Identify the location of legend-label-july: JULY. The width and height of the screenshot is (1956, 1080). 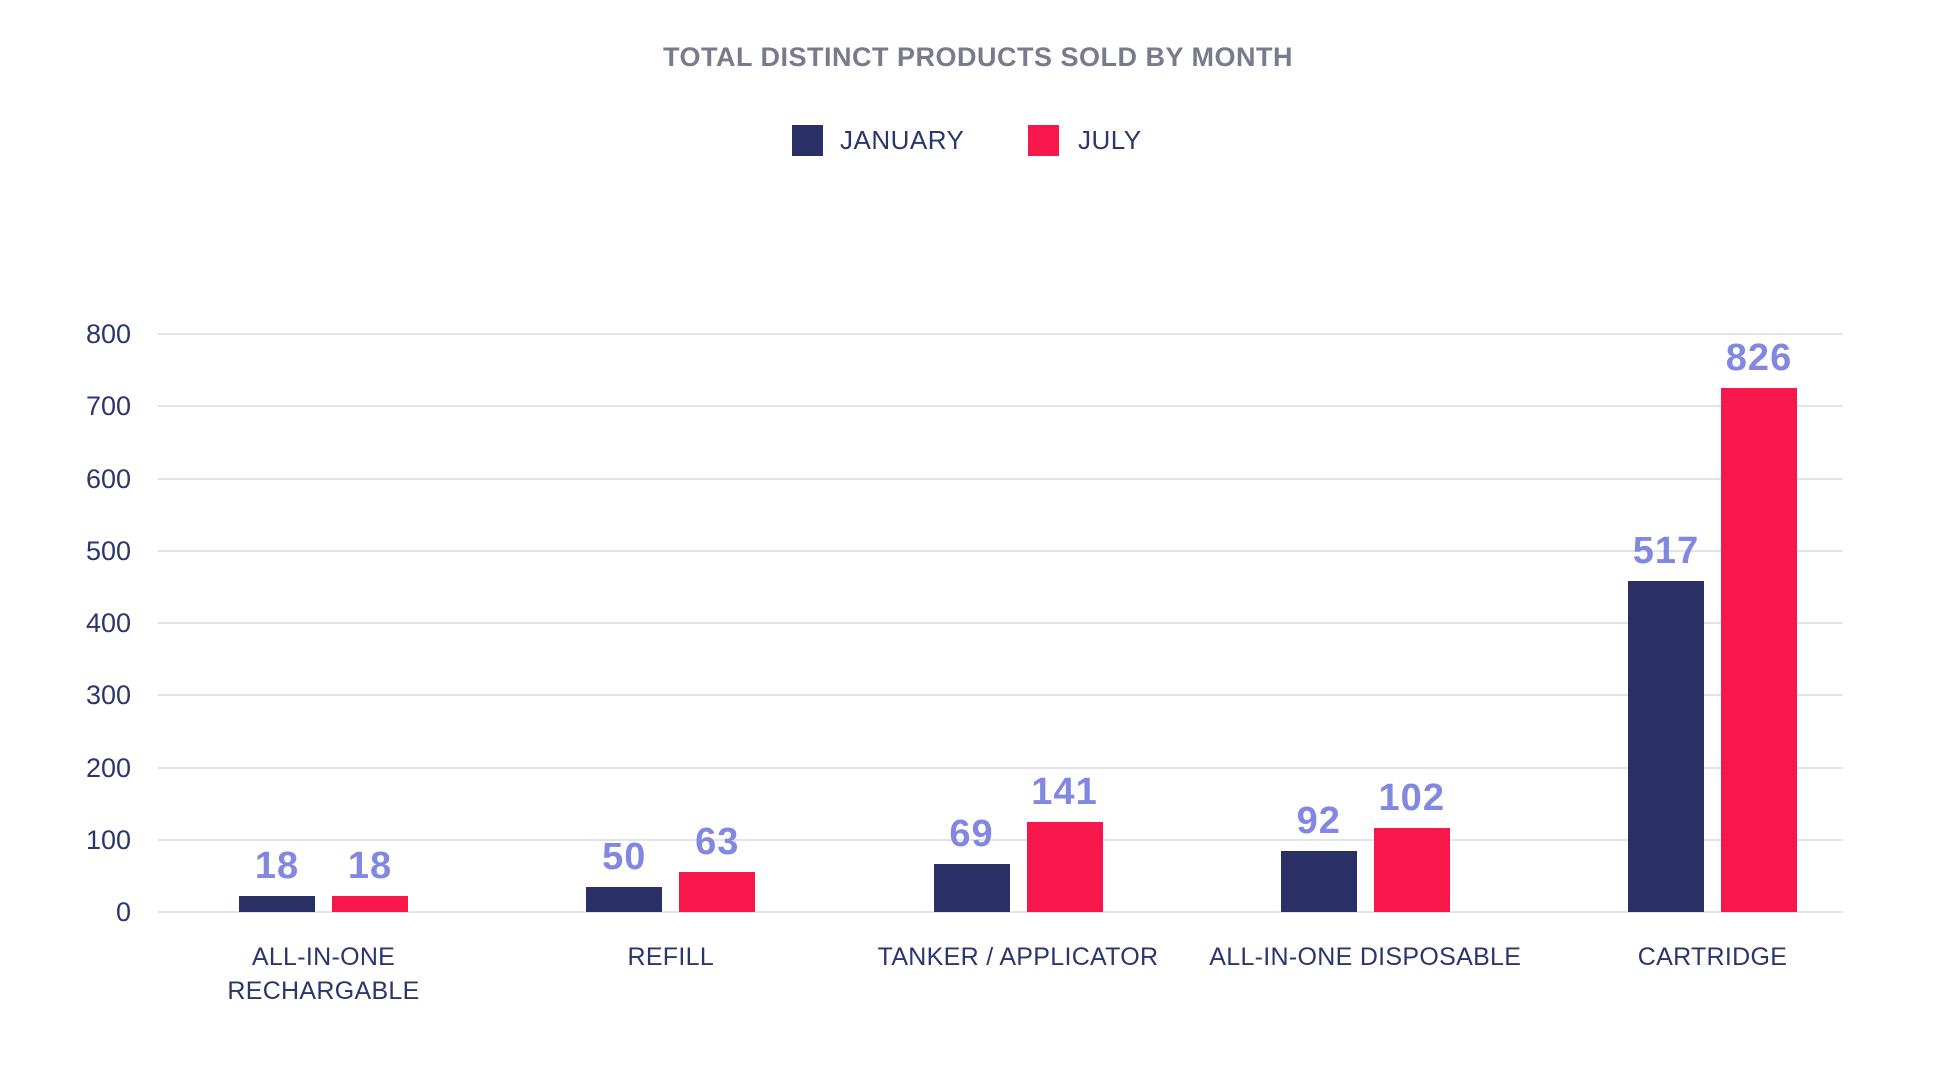
(1110, 140).